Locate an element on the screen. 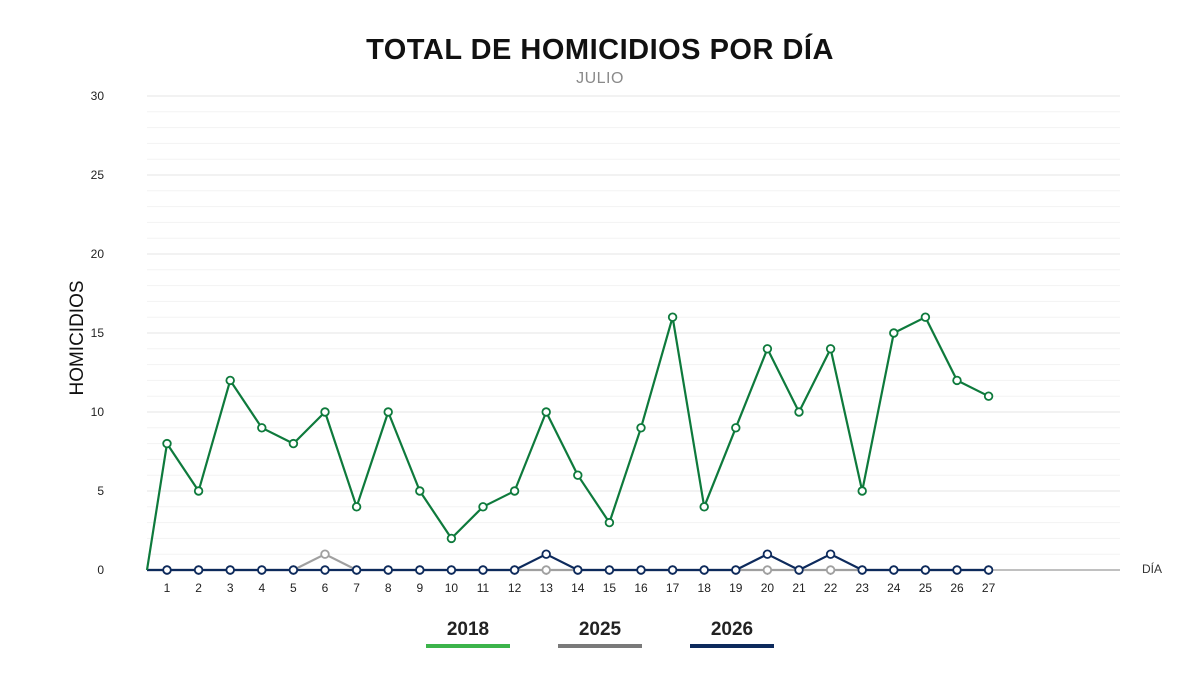 This screenshot has width=1200, height=675. y-tick-label: 15 is located at coordinates (98, 333).